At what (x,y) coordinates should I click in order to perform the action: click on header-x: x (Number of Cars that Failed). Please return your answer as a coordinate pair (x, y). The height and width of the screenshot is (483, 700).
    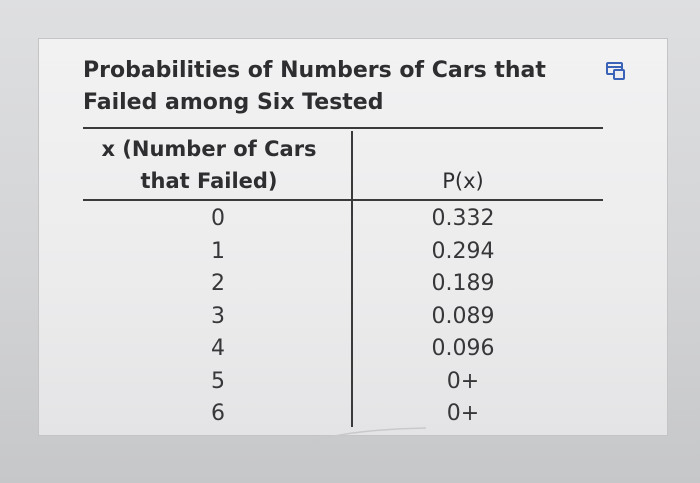
    Looking at the image, I should click on (209, 165).